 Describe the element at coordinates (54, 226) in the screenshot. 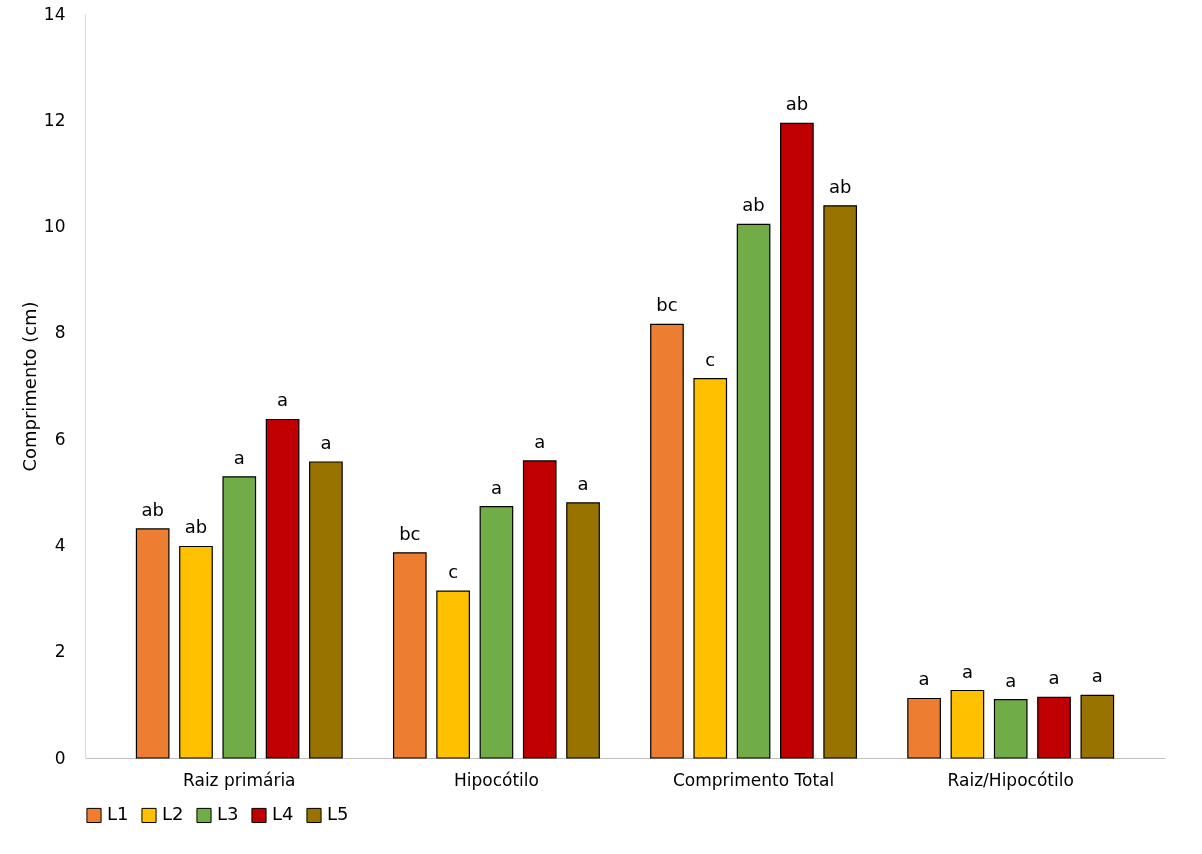

I see `y-tick-label: 10` at that location.